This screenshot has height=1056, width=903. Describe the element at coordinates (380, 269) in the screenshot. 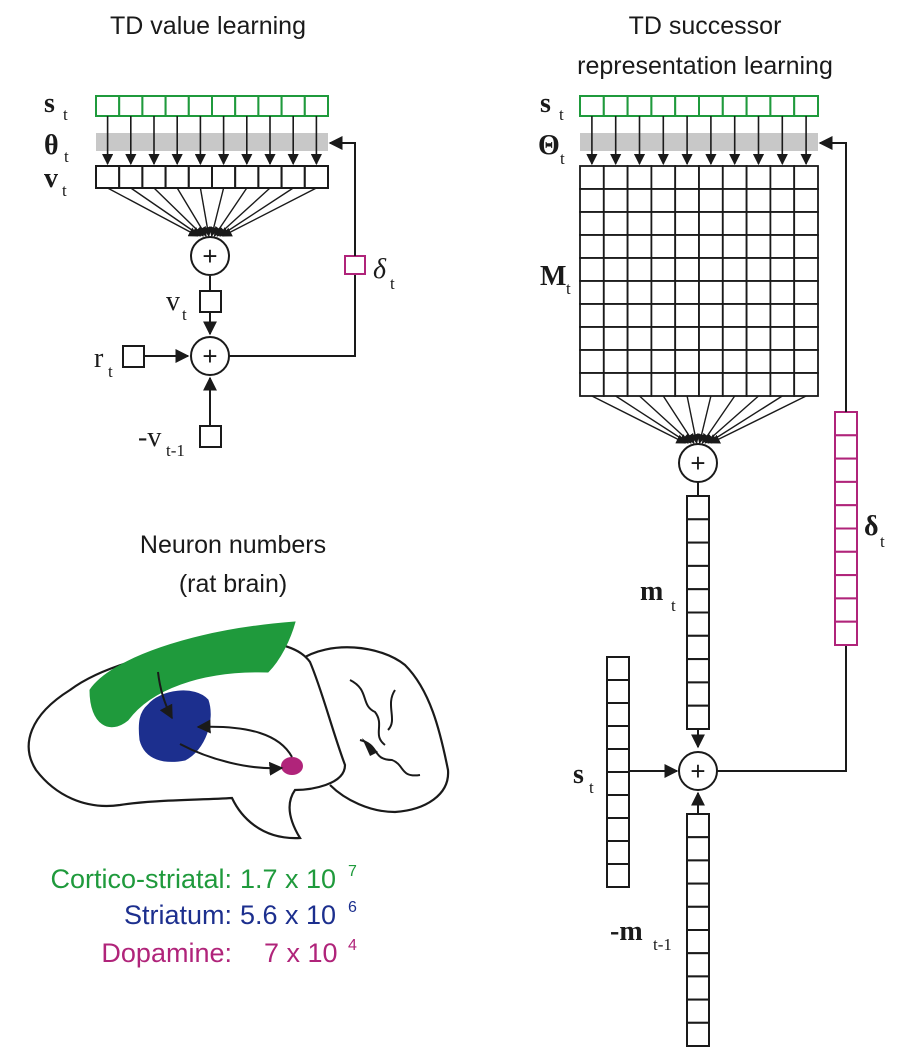

I see `label-delta: δ` at that location.